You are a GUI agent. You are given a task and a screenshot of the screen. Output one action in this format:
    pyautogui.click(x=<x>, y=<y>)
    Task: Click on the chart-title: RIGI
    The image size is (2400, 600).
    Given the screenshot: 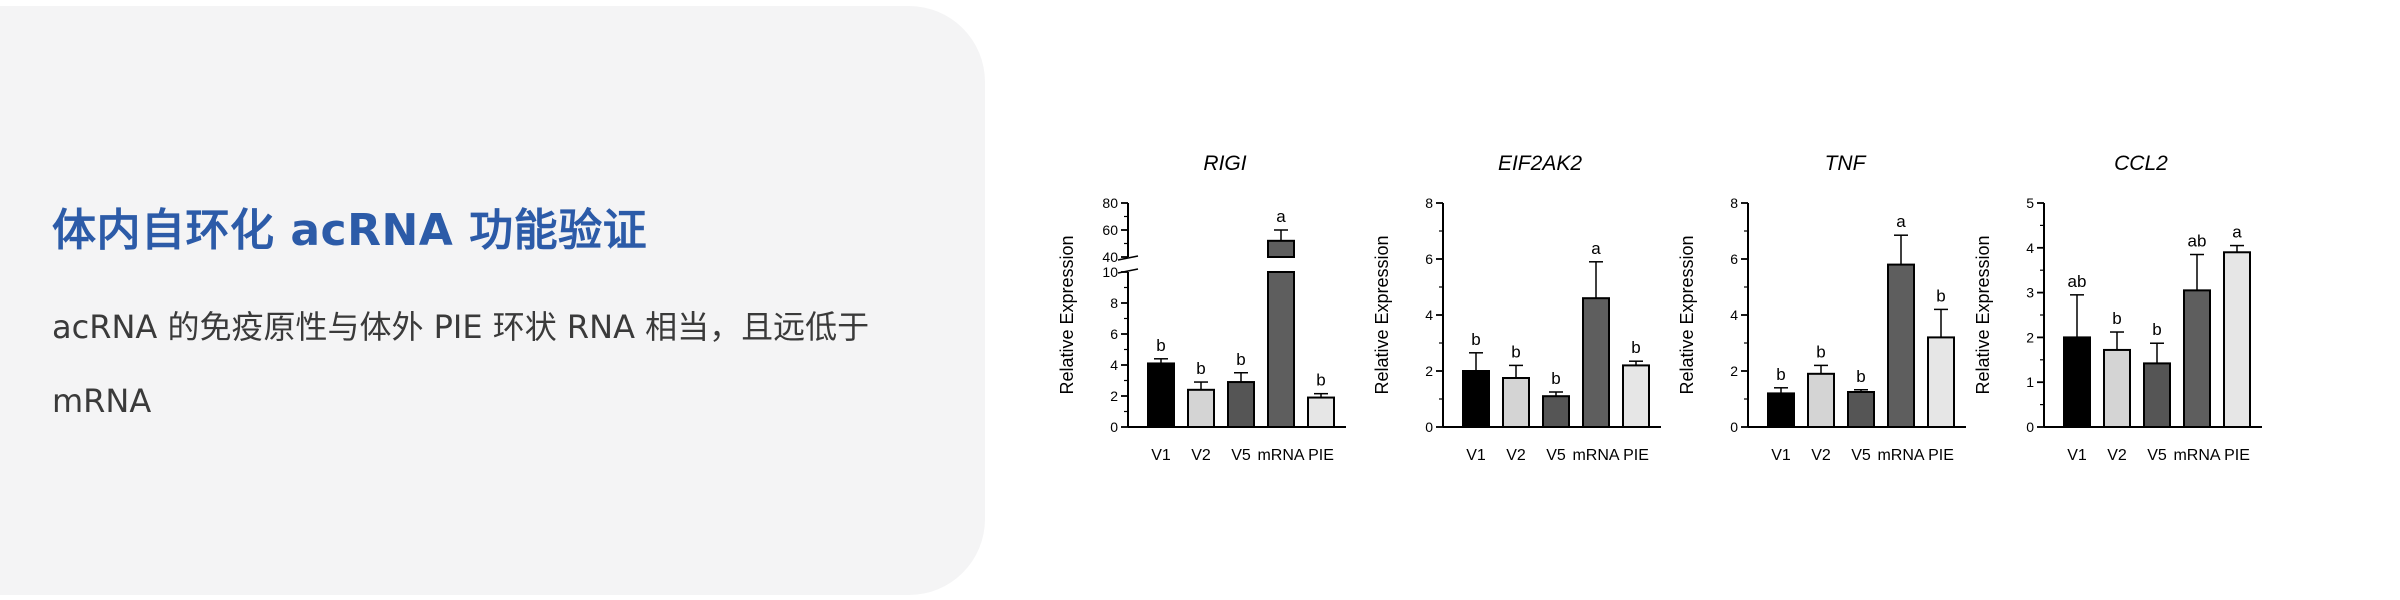 What is the action you would take?
    pyautogui.click(x=1224, y=163)
    